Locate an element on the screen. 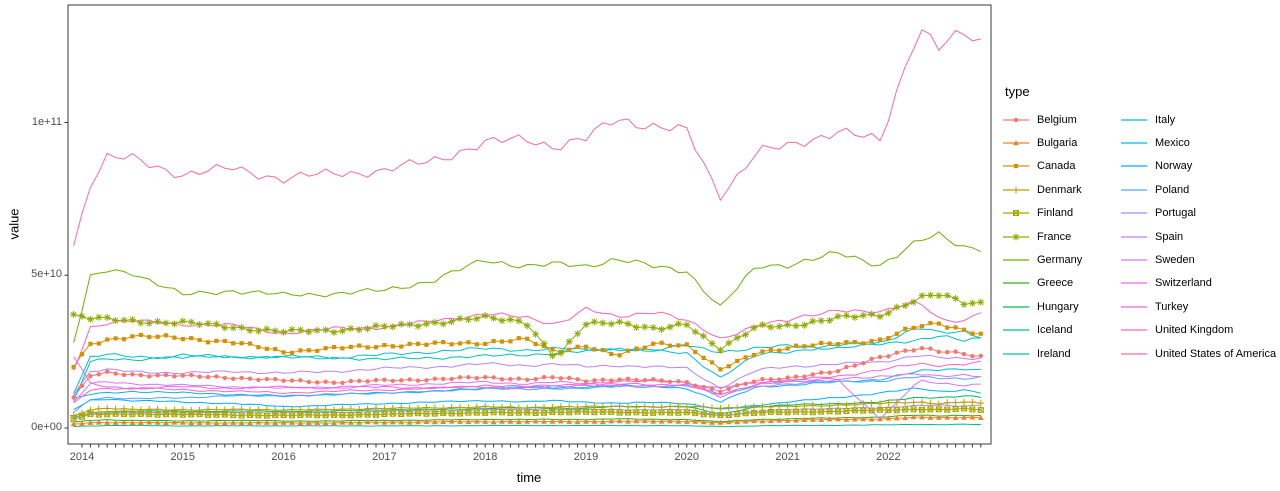 This screenshot has width=1280, height=491. legend-item-france: France is located at coordinates (1061, 236).